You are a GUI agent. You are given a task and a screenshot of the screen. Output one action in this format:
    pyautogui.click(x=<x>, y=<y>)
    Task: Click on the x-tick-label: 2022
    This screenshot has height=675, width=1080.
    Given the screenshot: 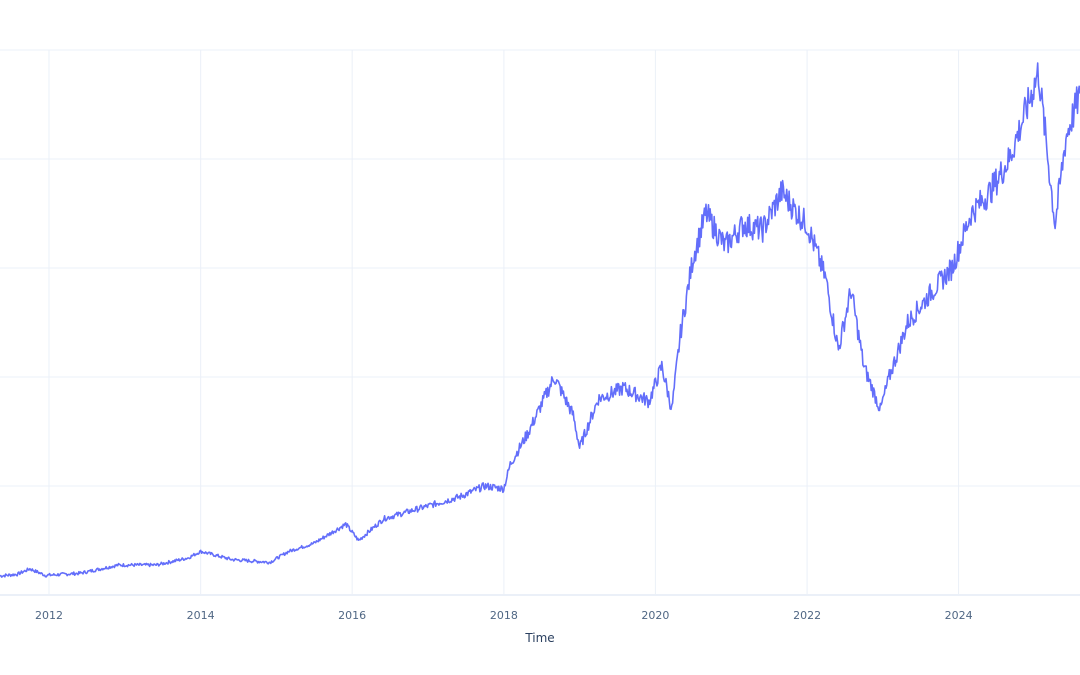 What is the action you would take?
    pyautogui.click(x=807, y=615)
    